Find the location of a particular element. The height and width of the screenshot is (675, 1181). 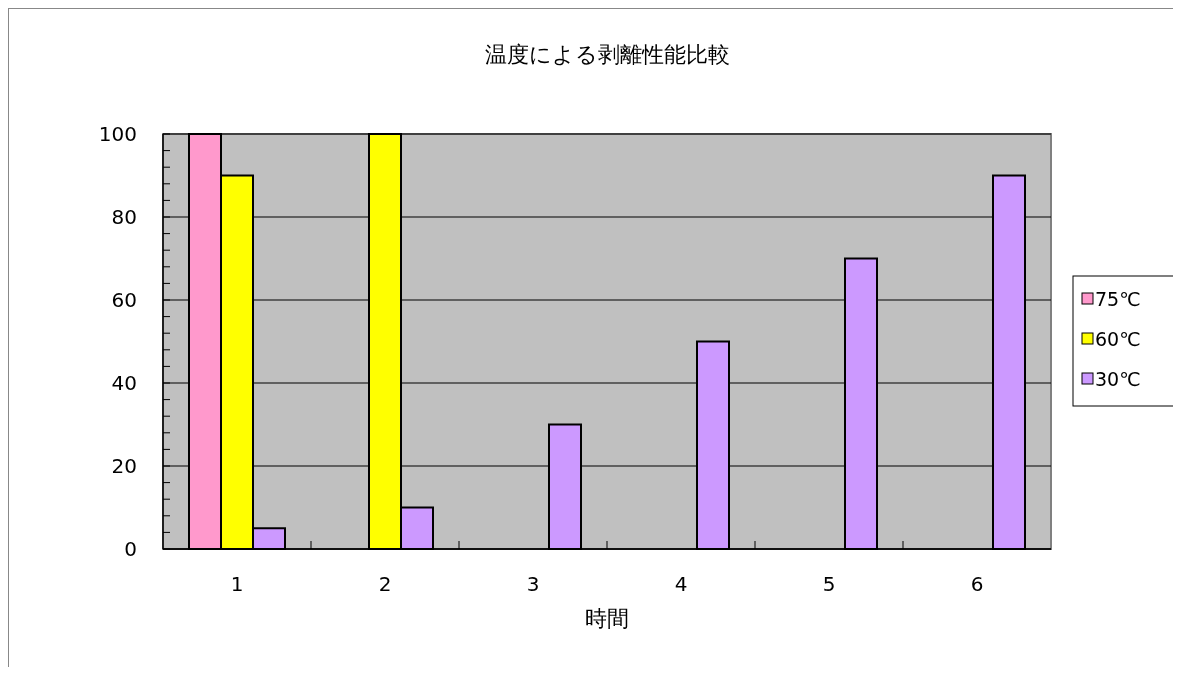

x-tick-label: 2 is located at coordinates (385, 584).